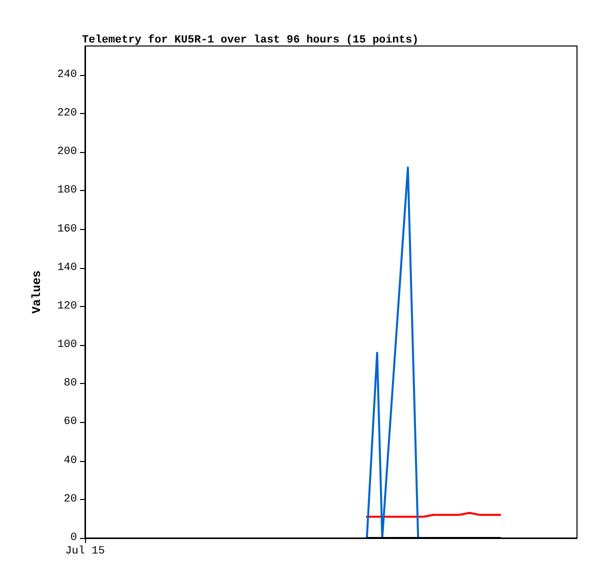 The image size is (597, 579). I want to click on y-tick-label: 60, so click(70, 422).